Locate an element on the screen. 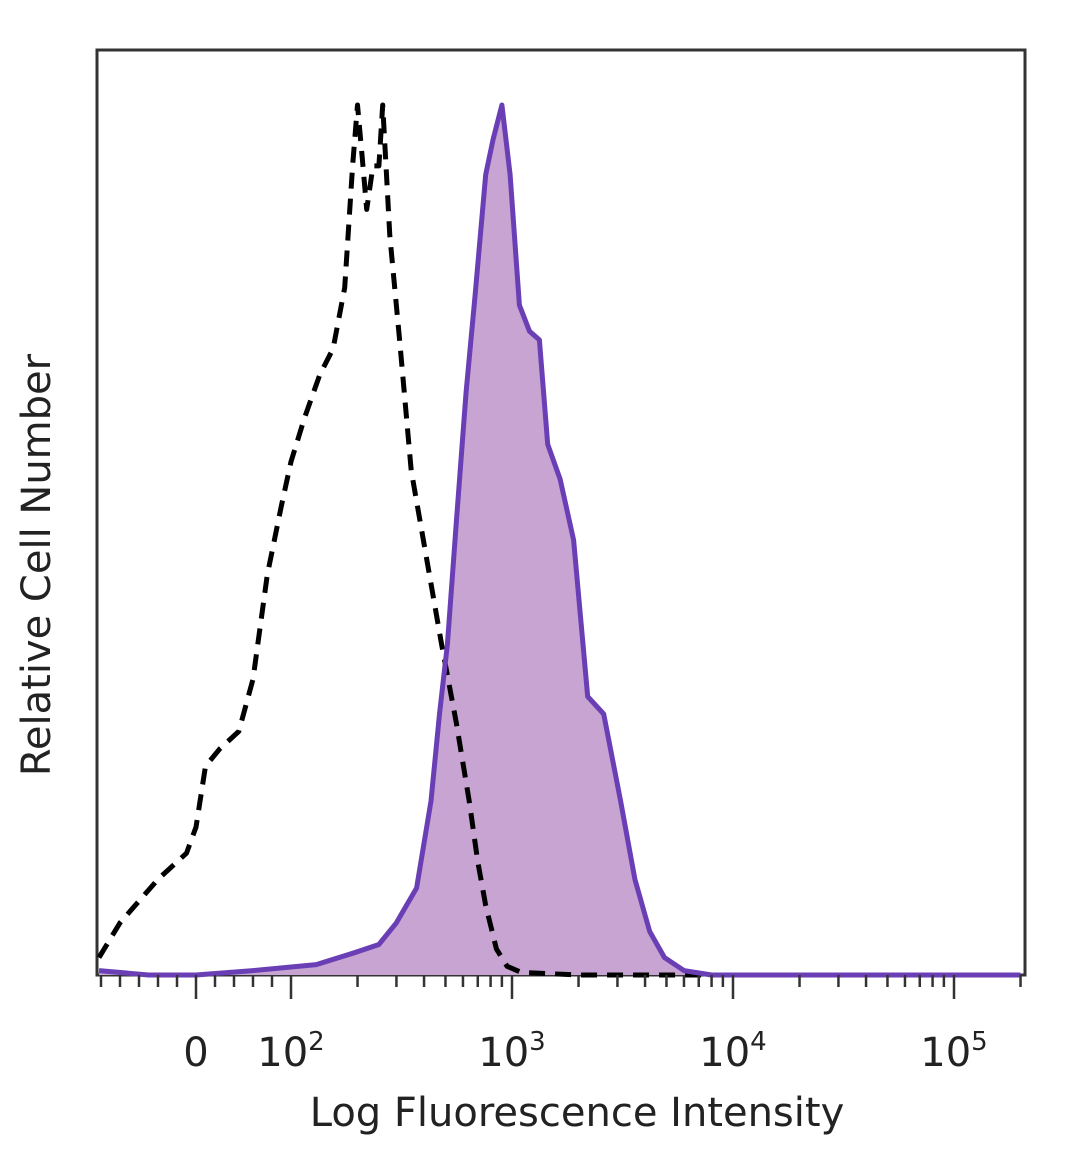 The width and height of the screenshot is (1080, 1169). x-axis-title: Log Fluorescence Intensity is located at coordinates (577, 1113).